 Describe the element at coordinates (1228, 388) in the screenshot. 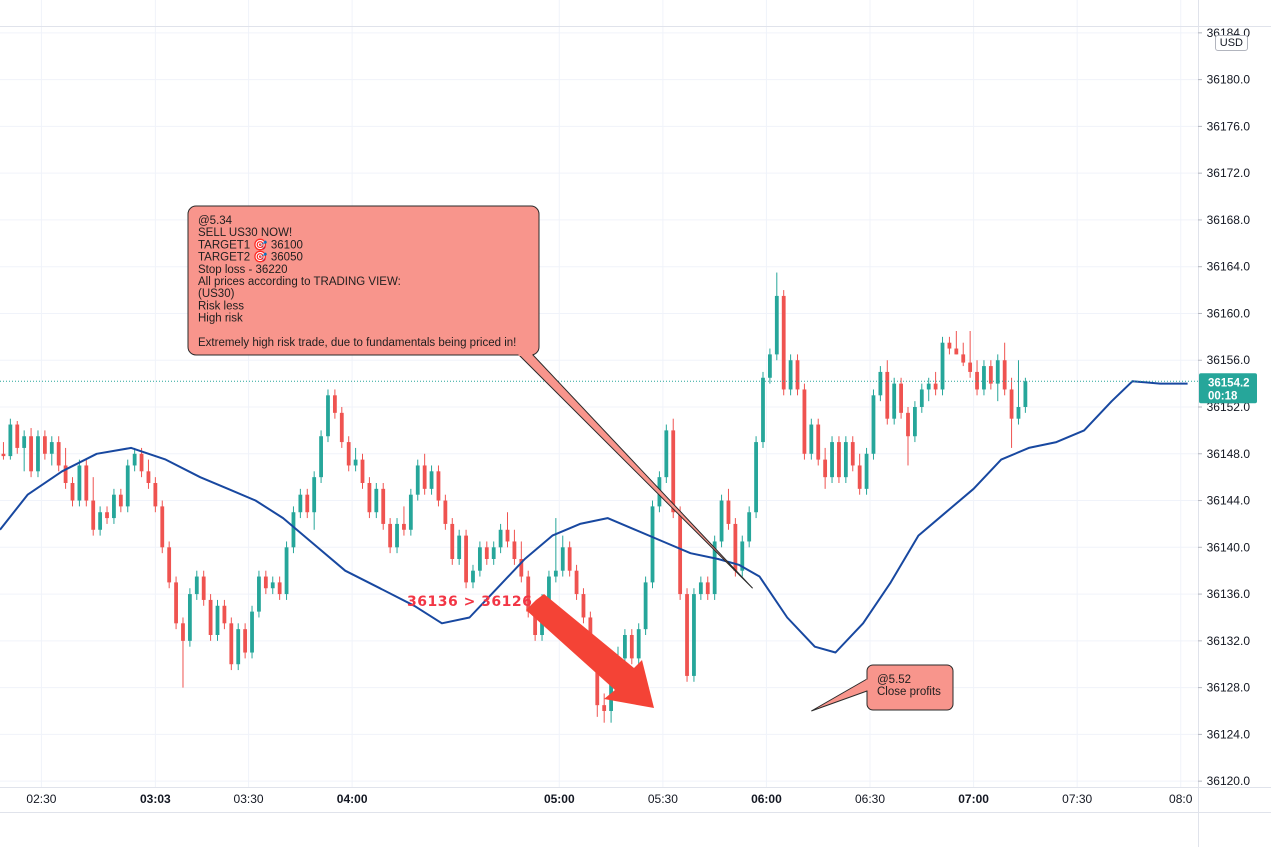

I see `last-price-tag` at that location.